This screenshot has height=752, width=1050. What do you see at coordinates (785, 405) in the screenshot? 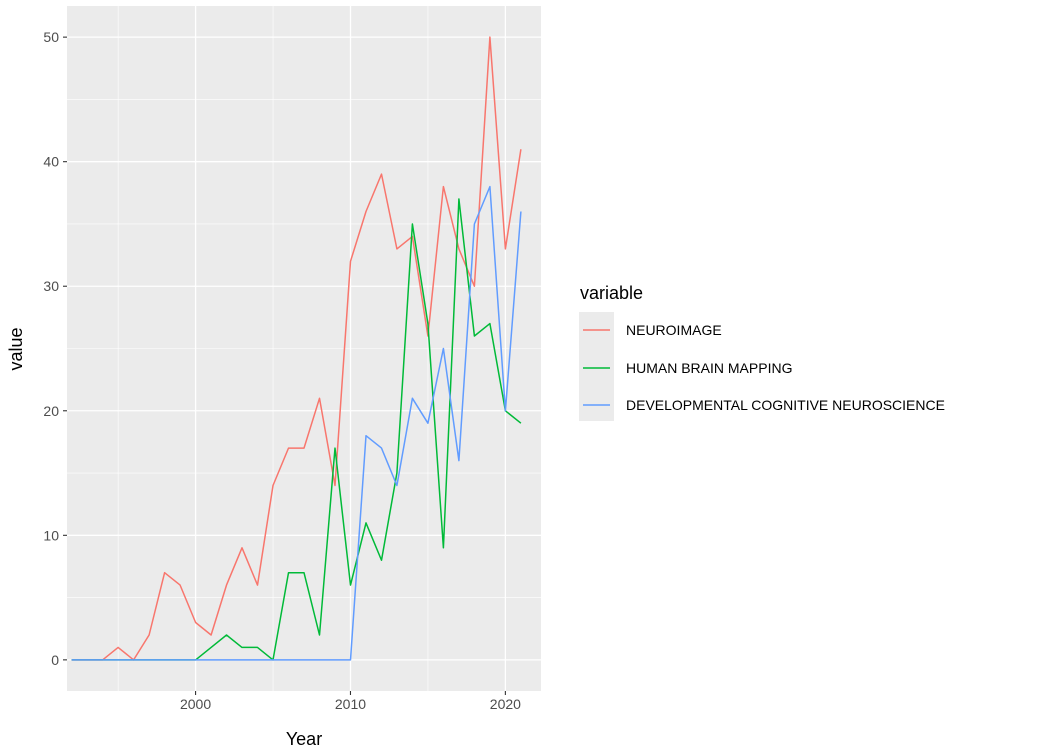
I see `legend-label: DEVELOPMENTAL COGNITIVE NEUROSCIENCE` at bounding box center [785, 405].